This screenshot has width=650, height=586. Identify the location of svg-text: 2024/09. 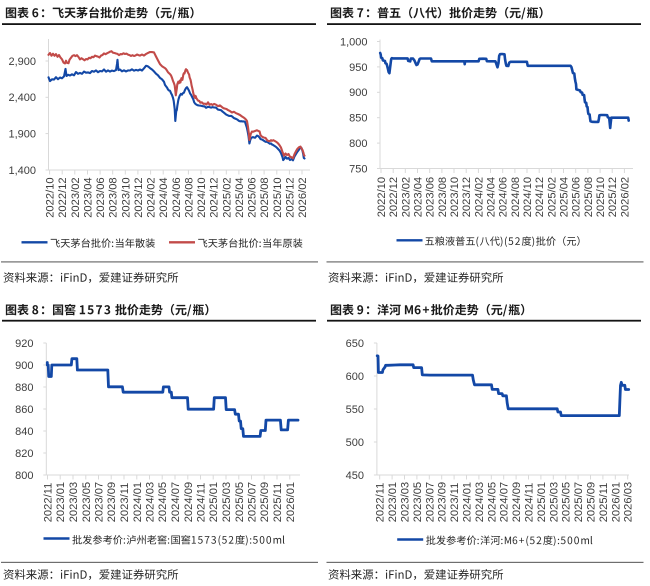
(517, 502).